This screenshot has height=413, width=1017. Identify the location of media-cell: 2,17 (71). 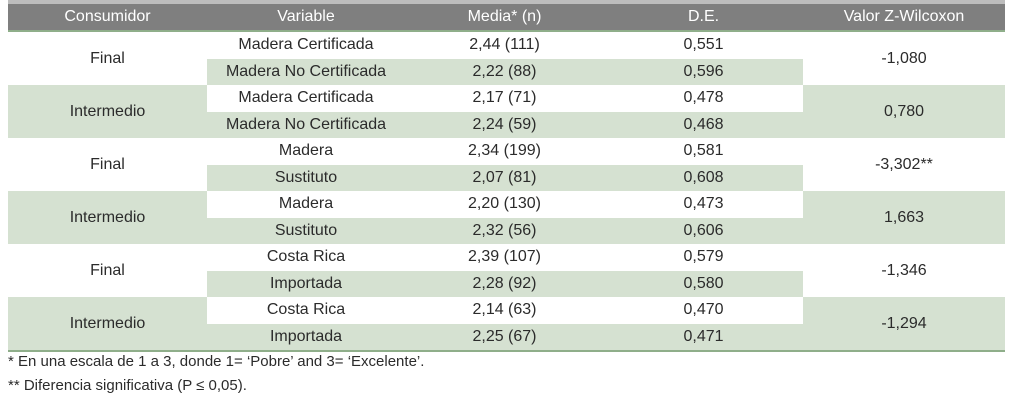
(504, 98).